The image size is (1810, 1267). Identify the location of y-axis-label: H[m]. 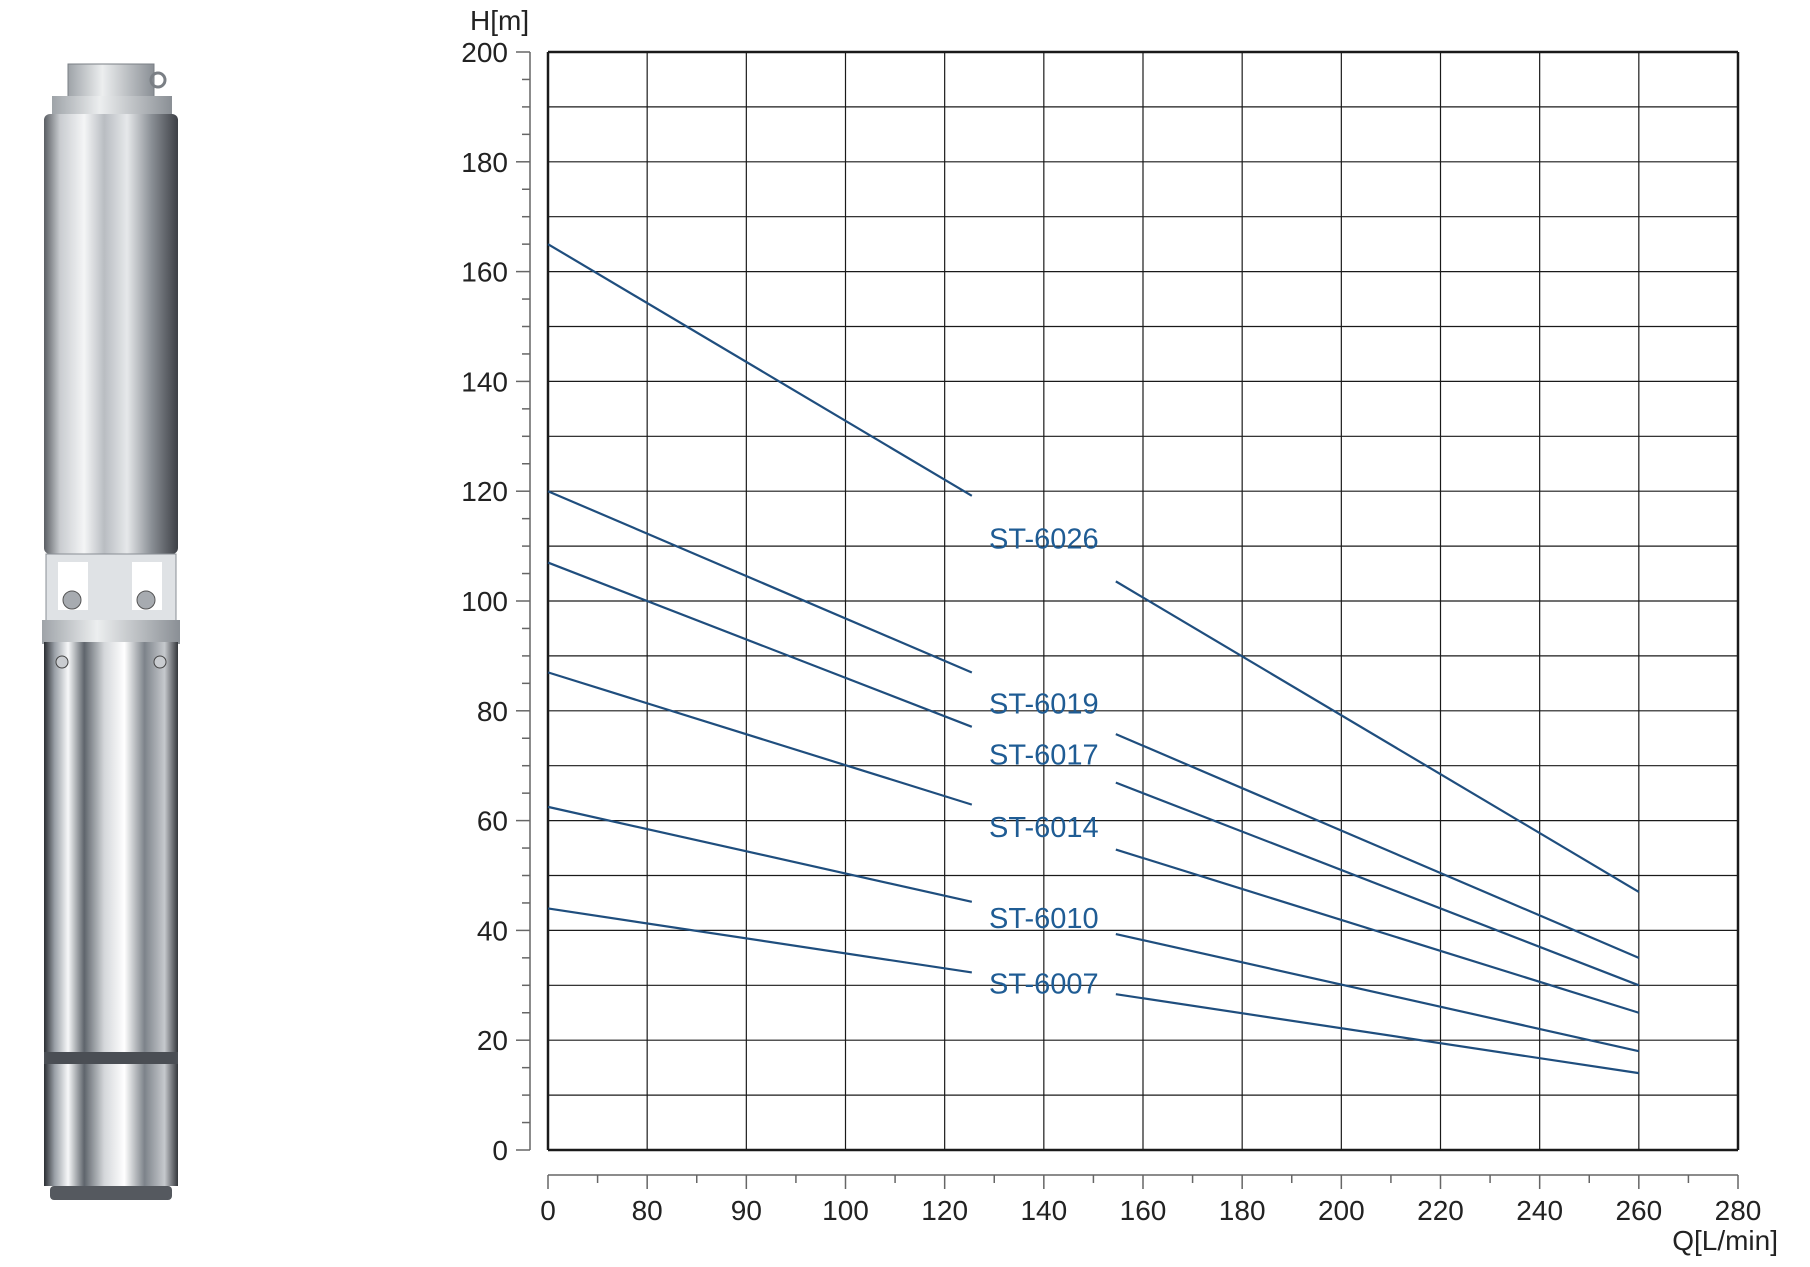
(499, 20).